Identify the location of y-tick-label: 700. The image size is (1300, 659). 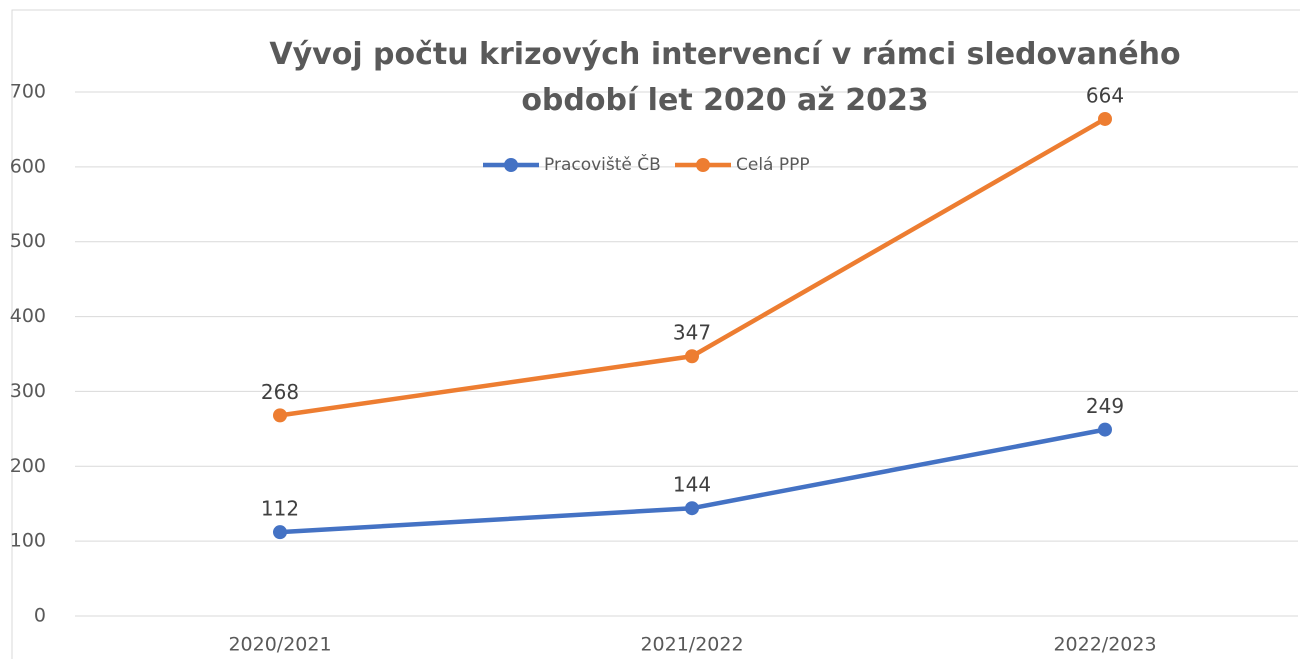
(28, 92).